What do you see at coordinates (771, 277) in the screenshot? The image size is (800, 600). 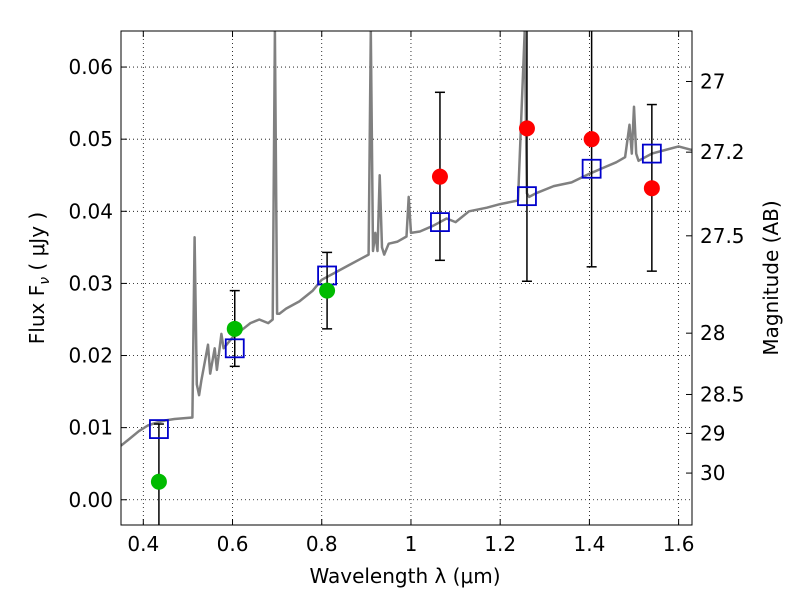 I see `y-axis-right-label: Magnitude (AB)` at bounding box center [771, 277].